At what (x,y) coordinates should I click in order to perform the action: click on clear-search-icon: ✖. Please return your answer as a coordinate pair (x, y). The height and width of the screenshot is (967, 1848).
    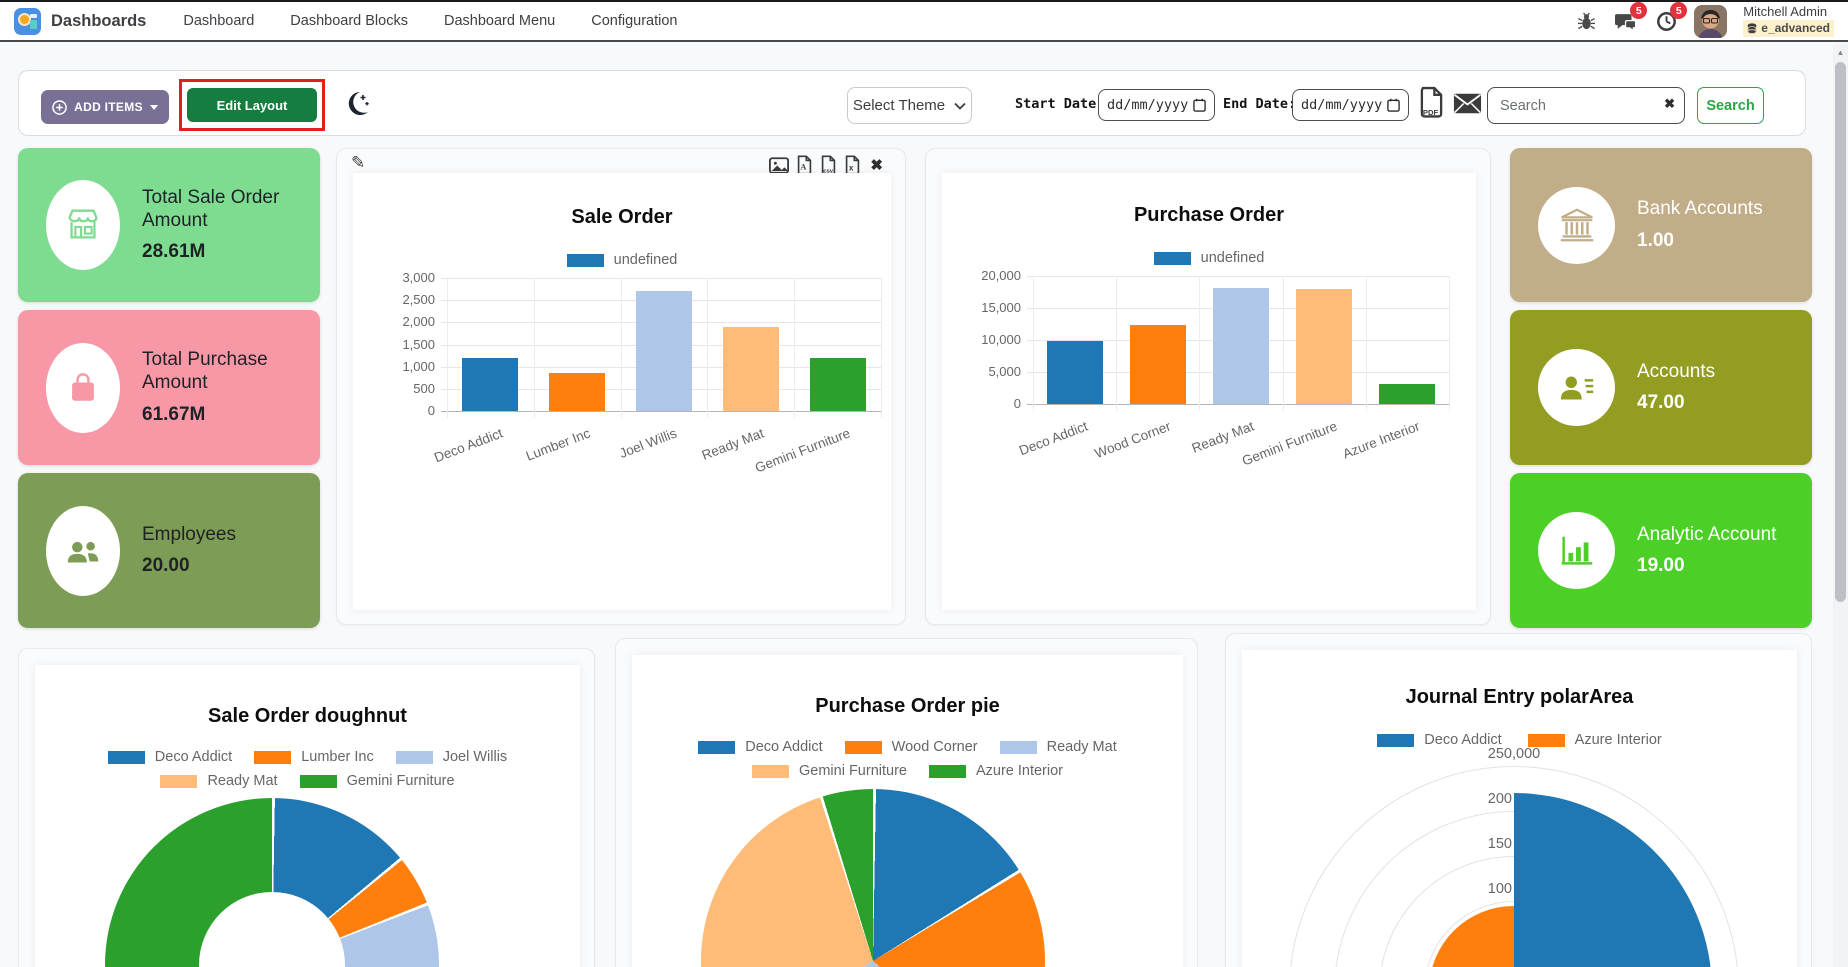
    Looking at the image, I should click on (1669, 103).